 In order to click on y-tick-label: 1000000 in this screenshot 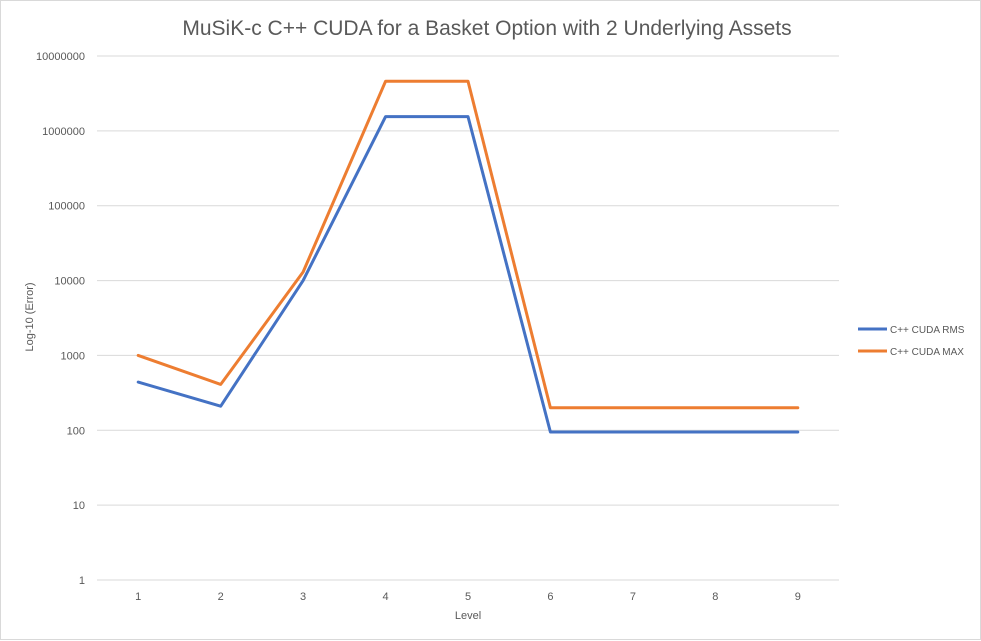, I will do `click(63, 132)`.